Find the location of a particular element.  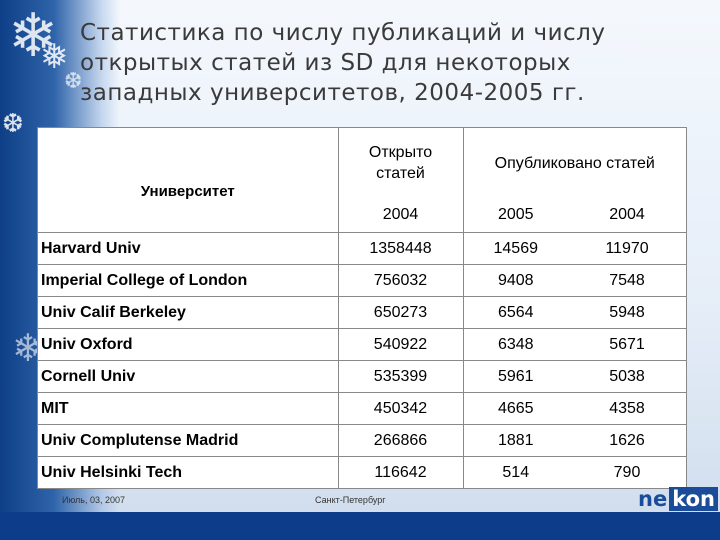

table-row: MIT 450342 4665 4358 is located at coordinates (362, 408).